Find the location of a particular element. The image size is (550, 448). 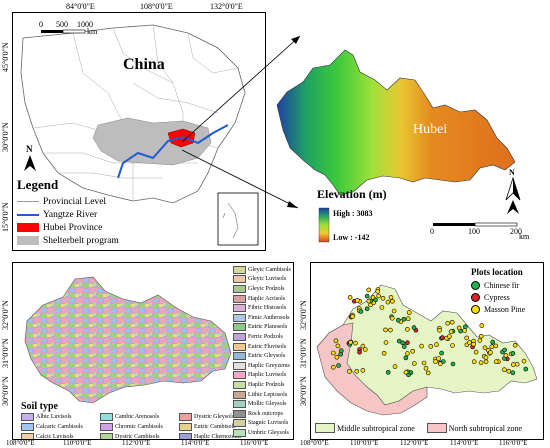

soil-legend-item: Dystric Gleysols is located at coordinates (214, 417).